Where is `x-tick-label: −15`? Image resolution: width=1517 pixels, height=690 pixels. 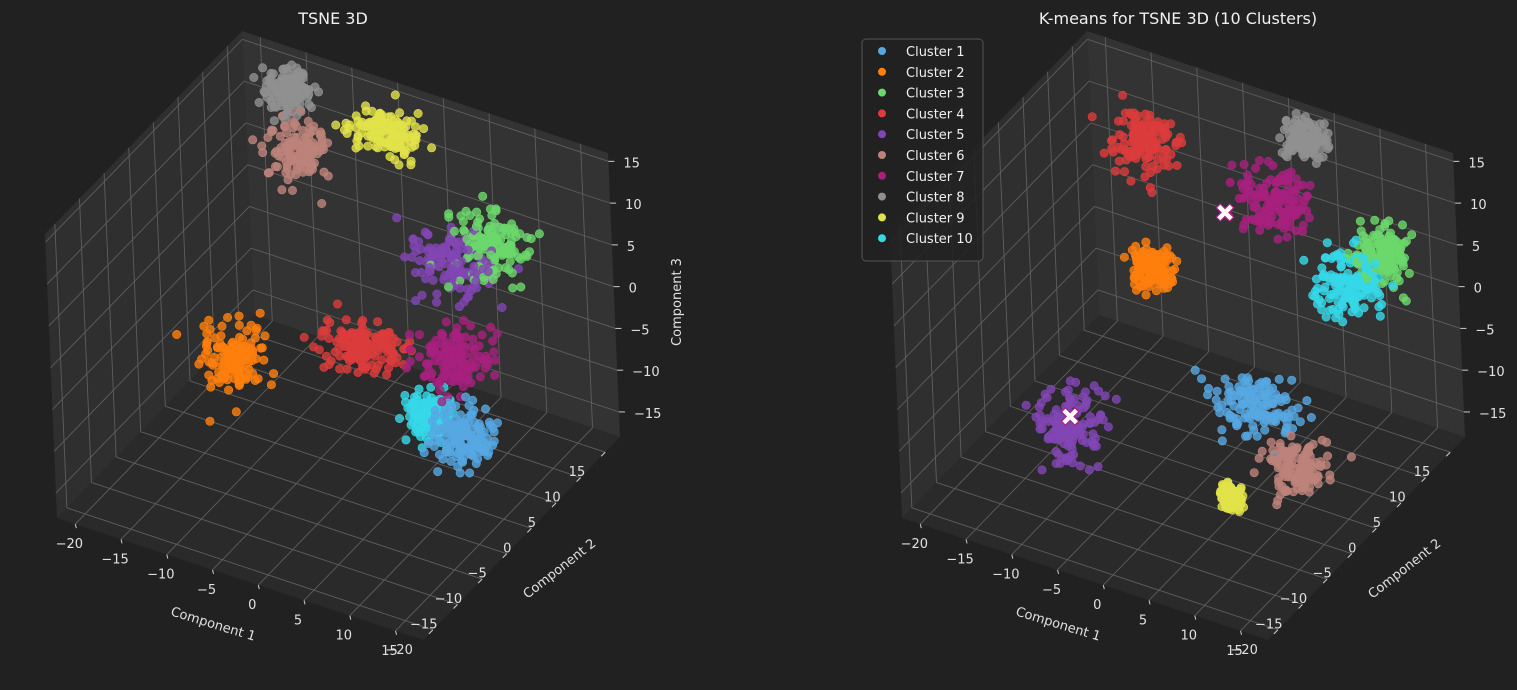 x-tick-label: −15 is located at coordinates (959, 559).